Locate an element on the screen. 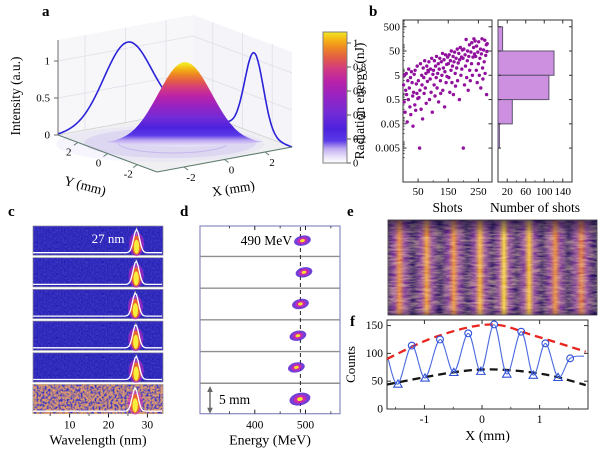 The image size is (600, 451). panel-b-histogram: 20 60 100 140 Number of shots is located at coordinates (535, 117).